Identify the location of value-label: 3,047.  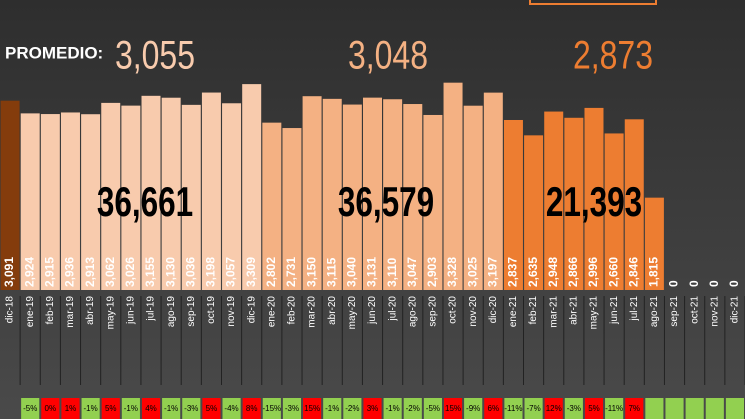
(412, 272).